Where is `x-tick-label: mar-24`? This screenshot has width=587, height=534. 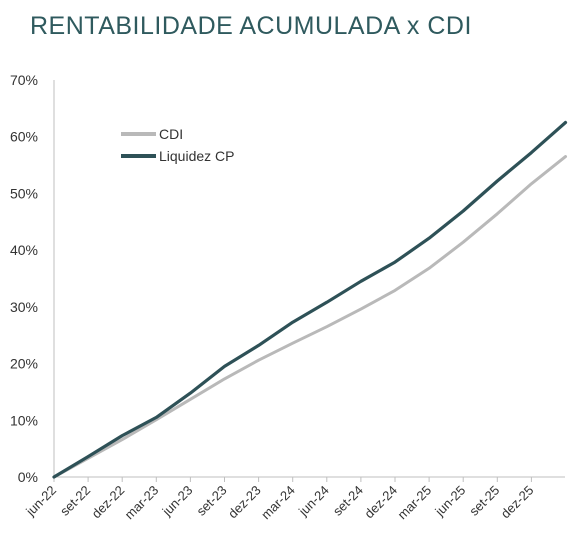 x-tick-label: mar-24 is located at coordinates (278, 503).